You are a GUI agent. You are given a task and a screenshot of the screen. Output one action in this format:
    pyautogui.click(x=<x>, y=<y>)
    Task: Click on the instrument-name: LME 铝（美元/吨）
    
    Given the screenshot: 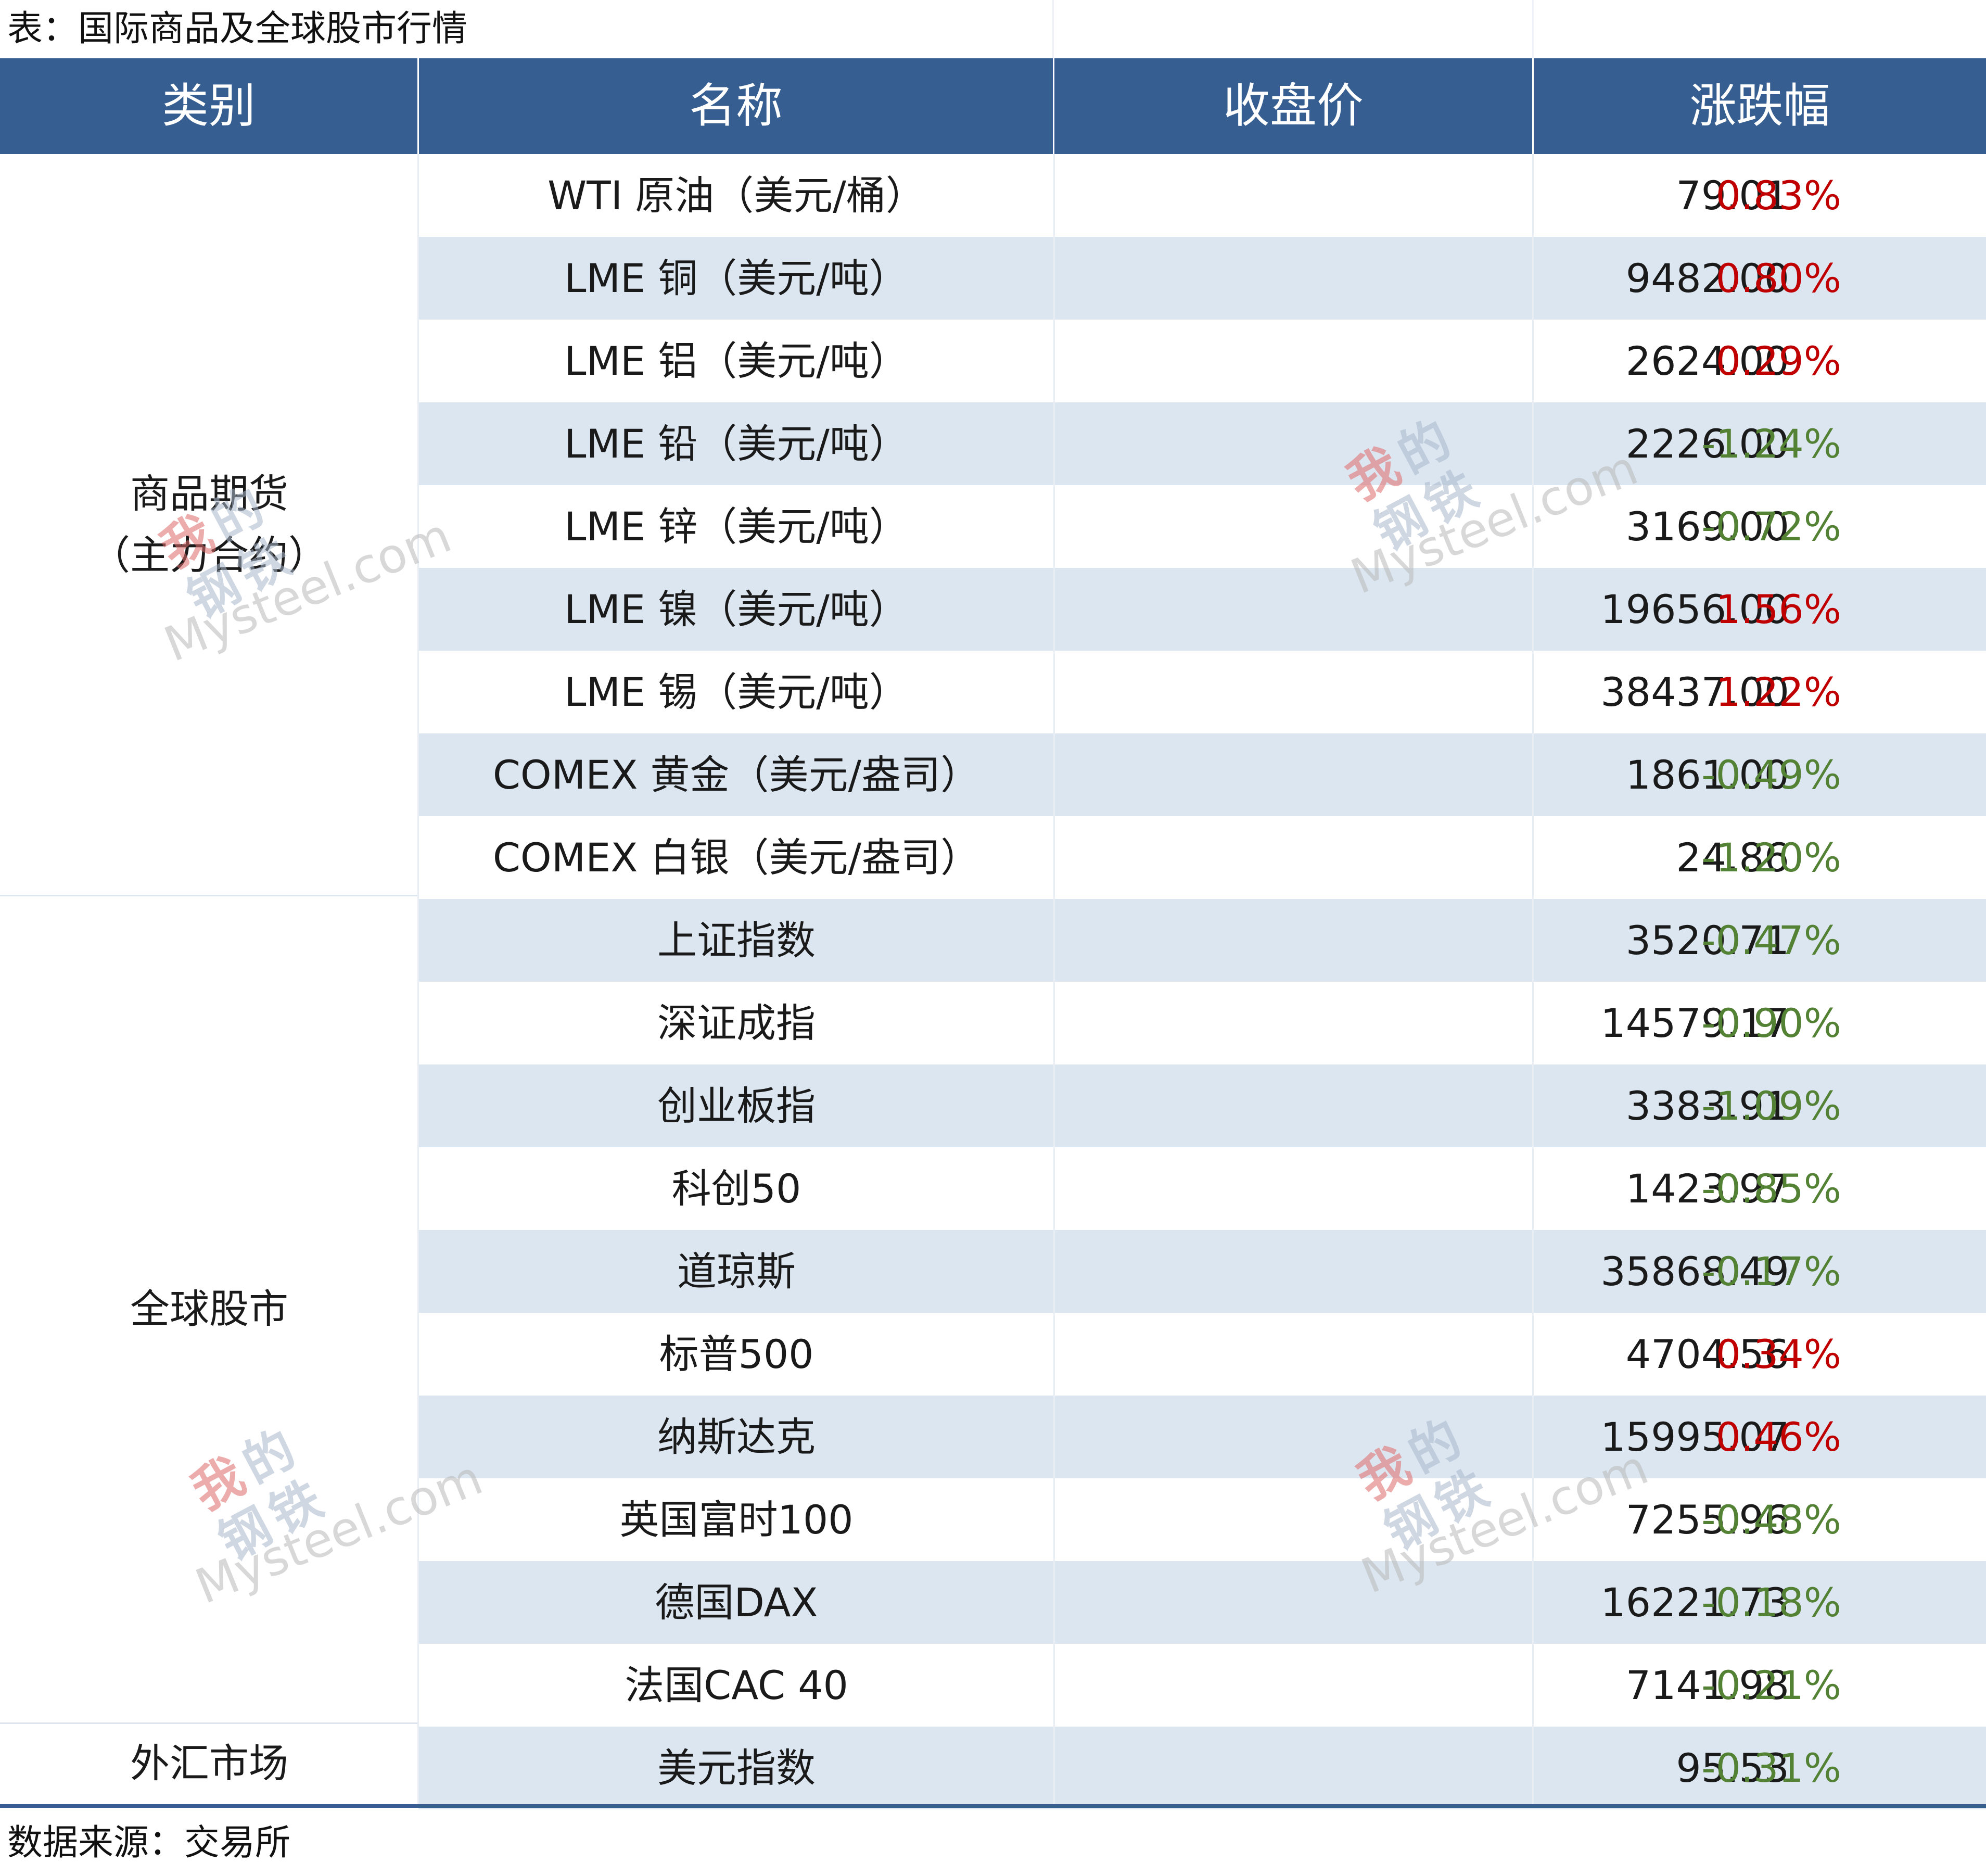 What is the action you would take?
    pyautogui.click(x=736, y=361)
    